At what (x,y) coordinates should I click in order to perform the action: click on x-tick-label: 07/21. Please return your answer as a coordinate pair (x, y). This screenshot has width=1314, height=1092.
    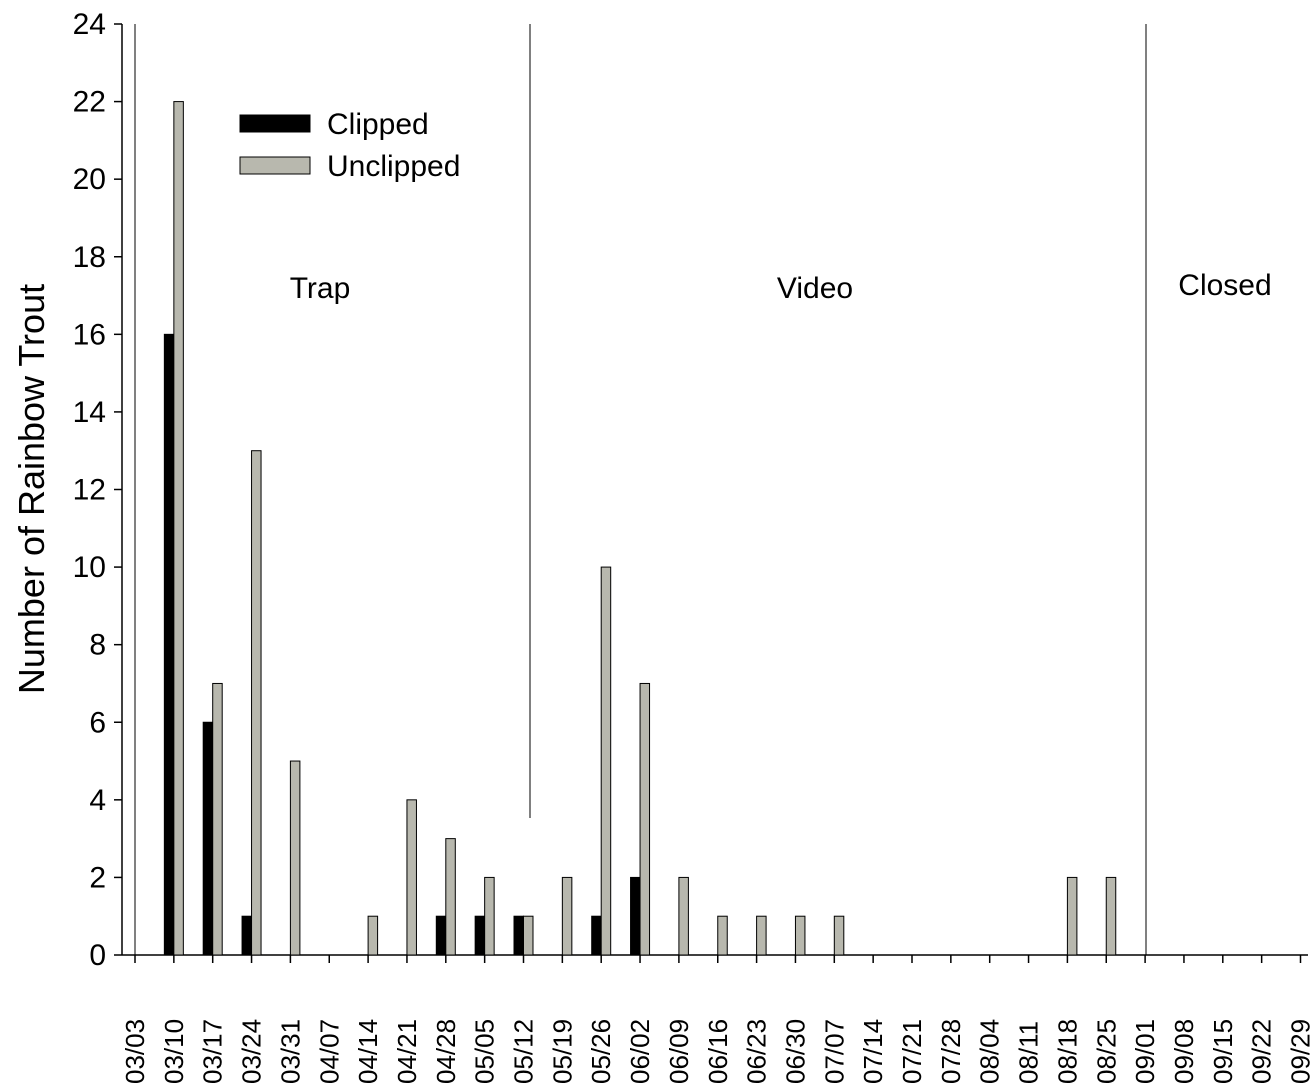
    Looking at the image, I should click on (912, 1051).